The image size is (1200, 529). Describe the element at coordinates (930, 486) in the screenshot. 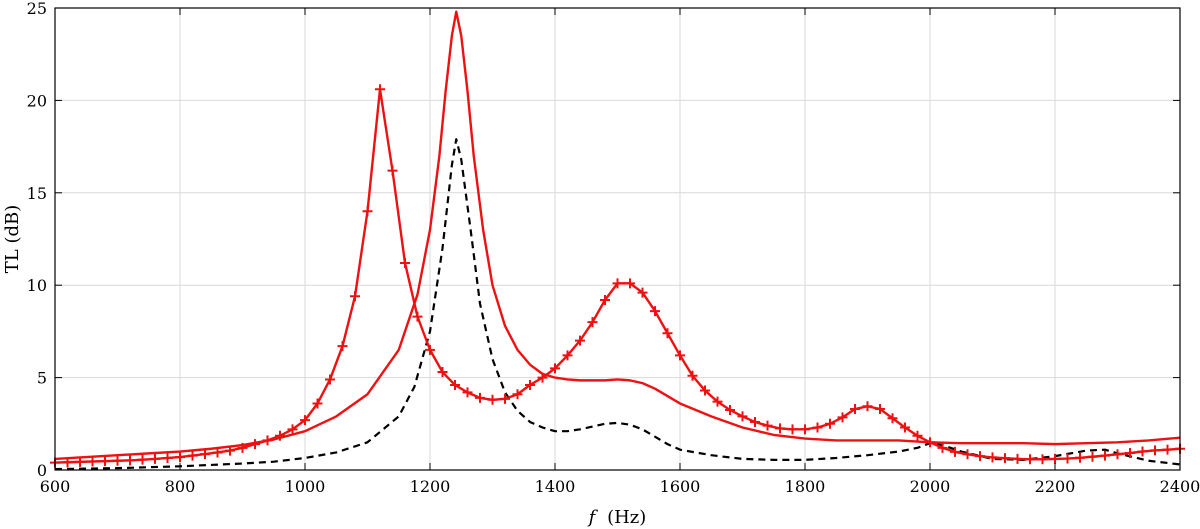

I see `x-tick-label: 2000` at that location.